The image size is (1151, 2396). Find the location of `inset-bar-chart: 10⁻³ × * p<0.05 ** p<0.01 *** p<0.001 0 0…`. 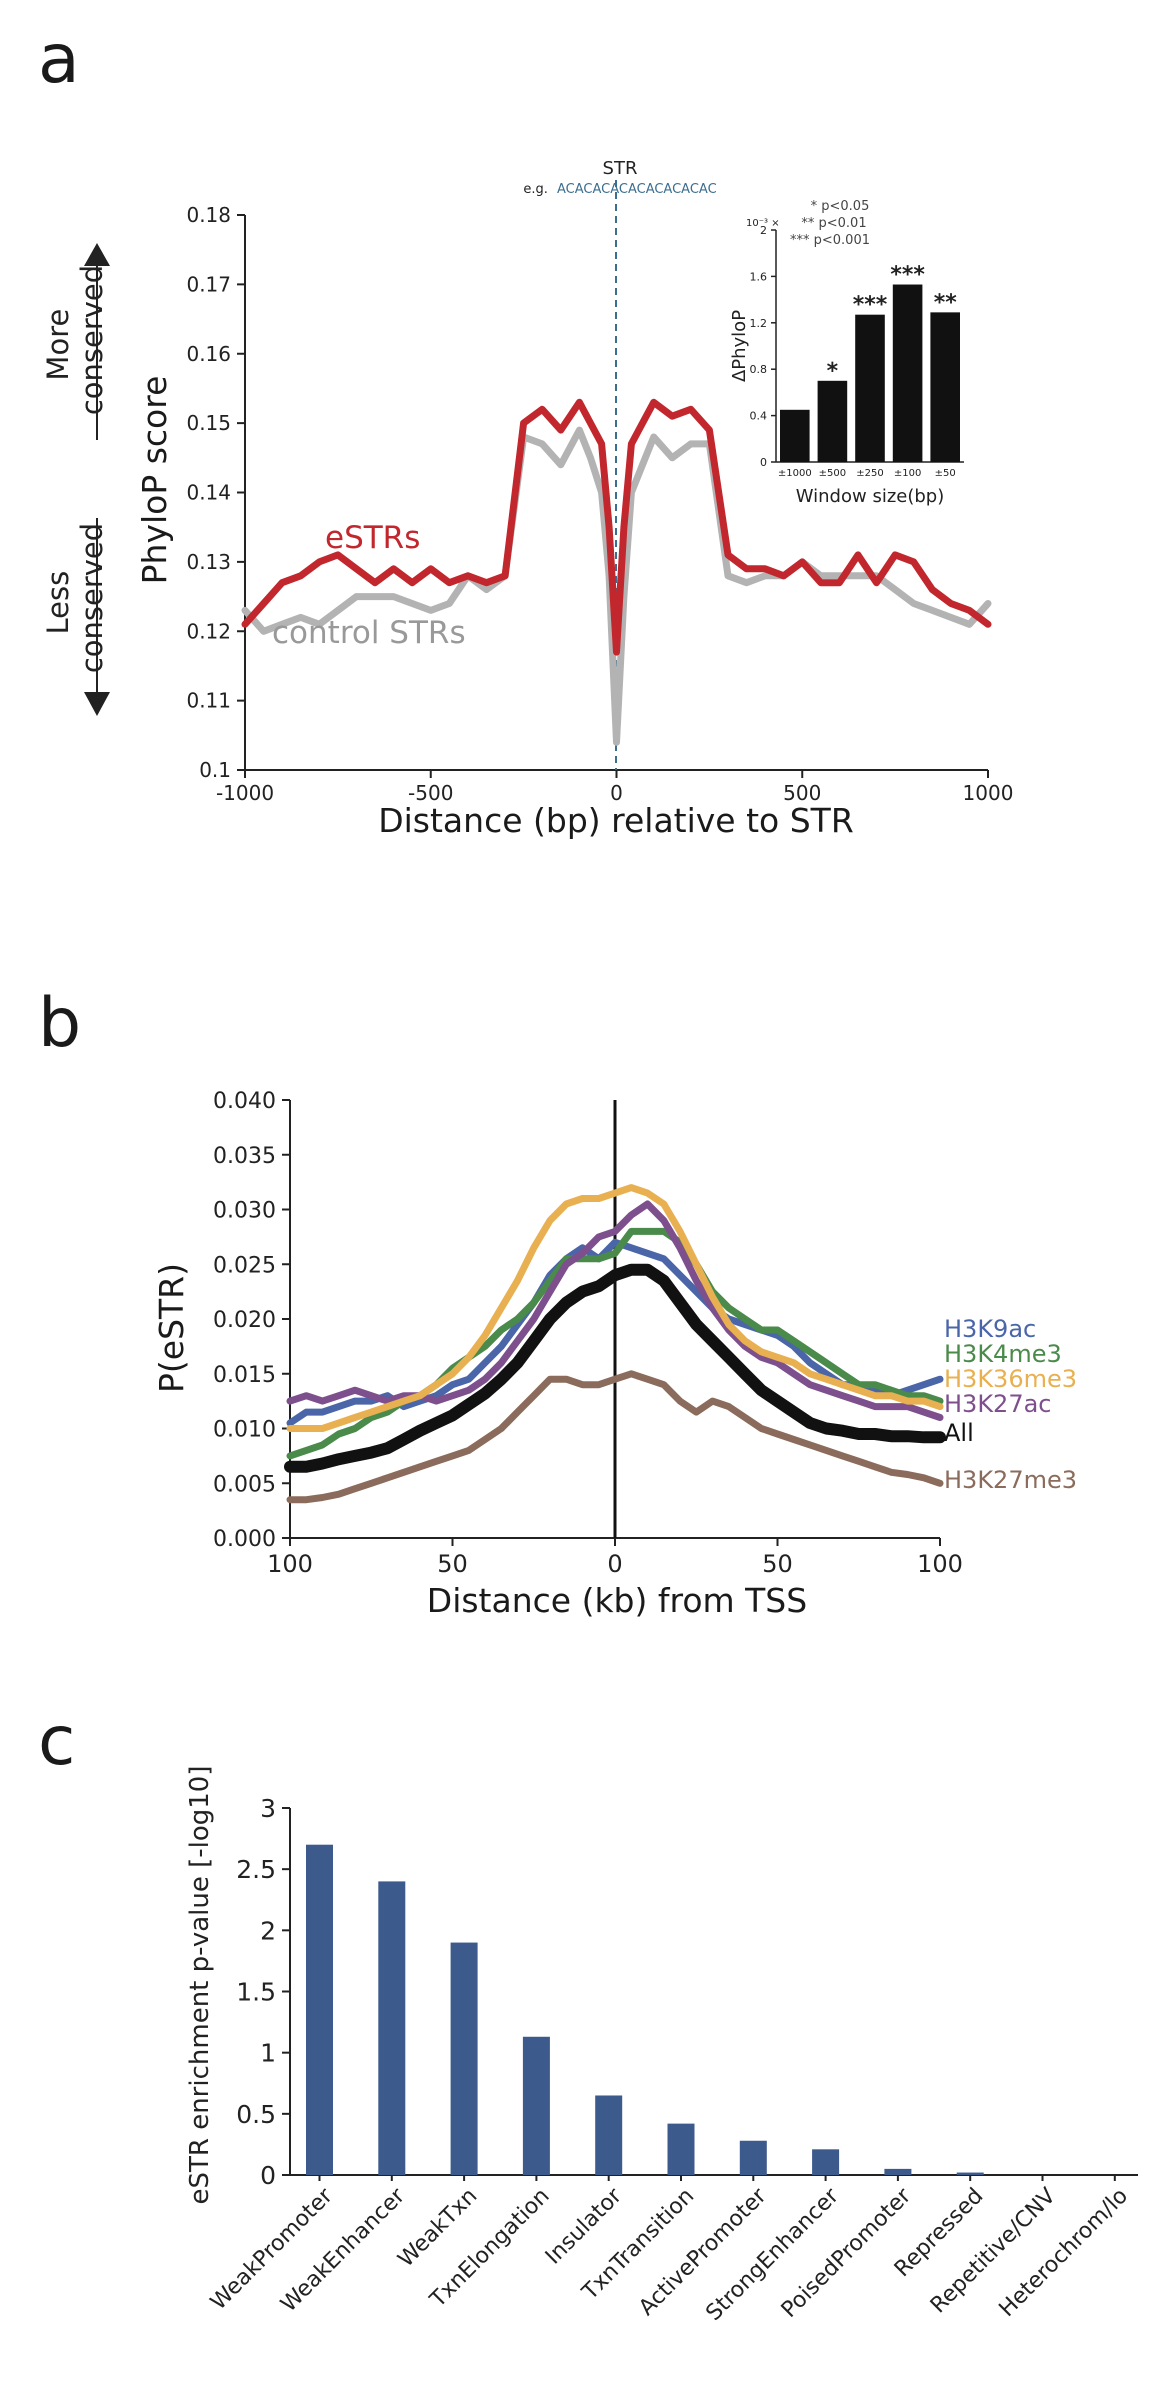

inset-bar-chart: 10⁻³ × * p<0.05 ** p<0.01 *** p<0.001 0 0… is located at coordinates (846, 353).